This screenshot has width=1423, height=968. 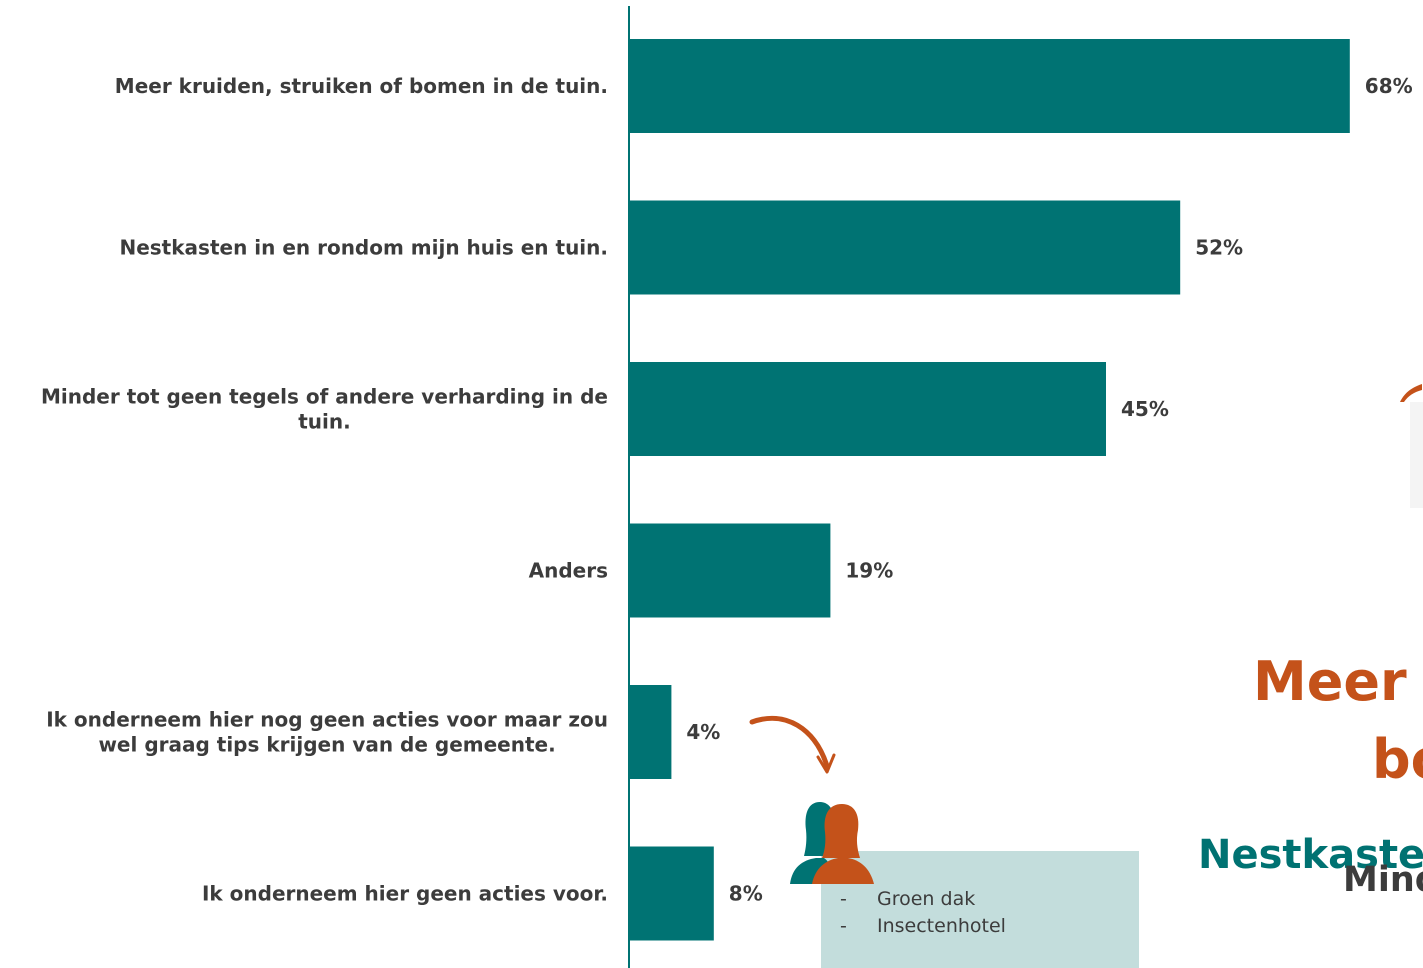 What do you see at coordinates (1397, 759) in the screenshot?
I see `side-headline-line-2: bo` at bounding box center [1397, 759].